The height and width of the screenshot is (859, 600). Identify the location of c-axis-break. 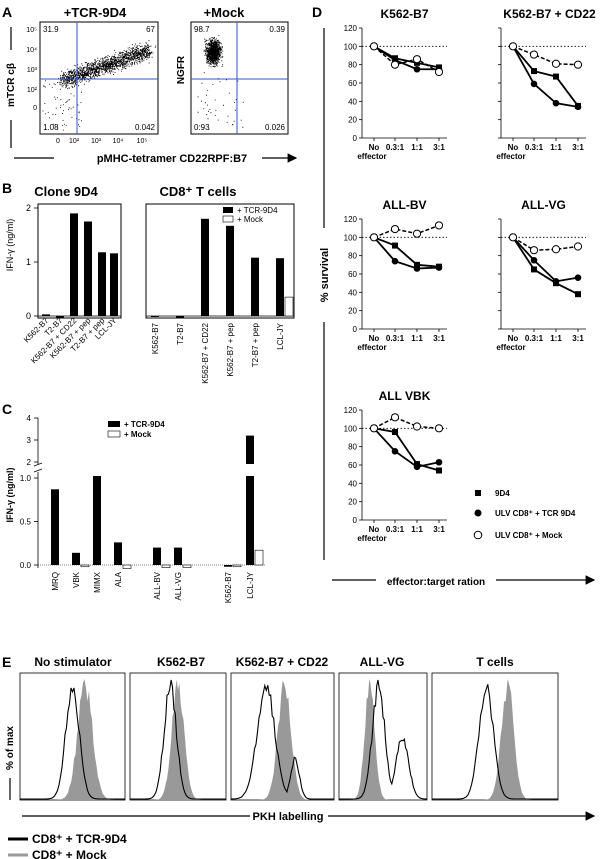
(38, 464).